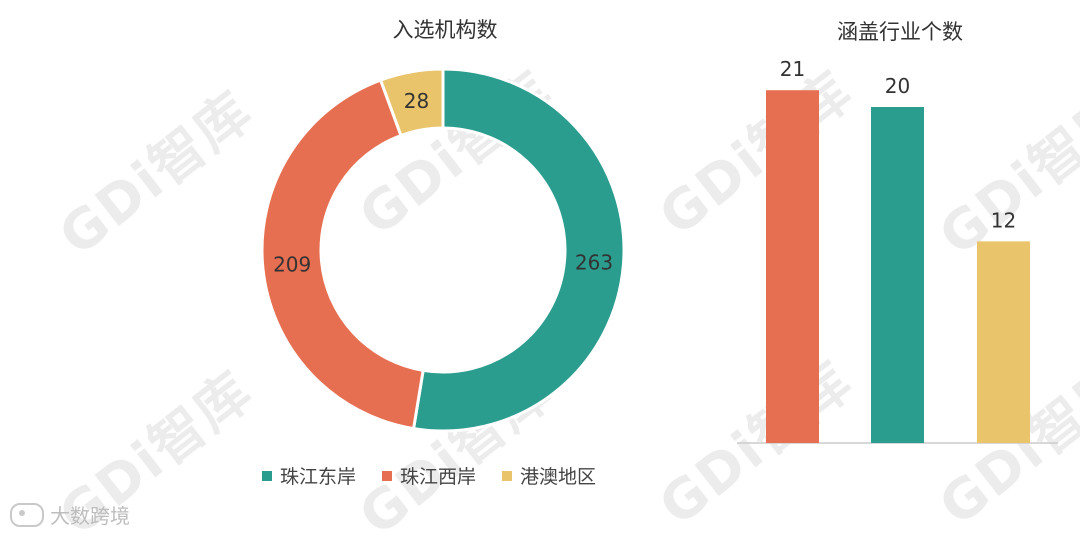 This screenshot has width=1080, height=550. What do you see at coordinates (318, 477) in the screenshot?
I see `legend-label-east: 珠江东岸` at bounding box center [318, 477].